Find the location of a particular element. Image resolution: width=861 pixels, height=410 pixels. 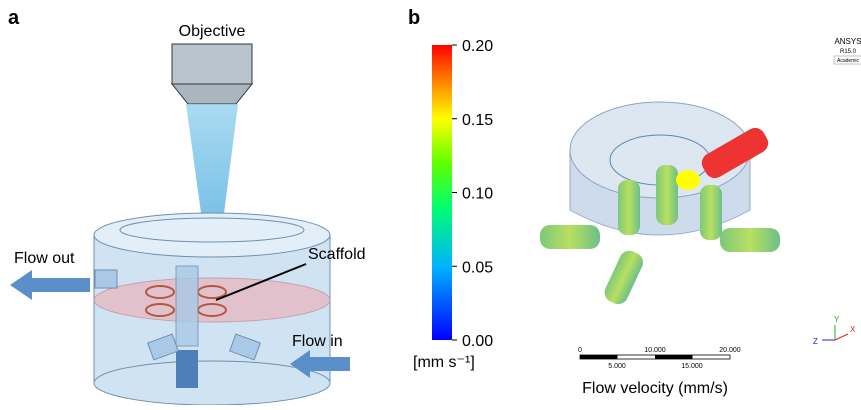

axis-triad: Y X Z is located at coordinates (834, 330).